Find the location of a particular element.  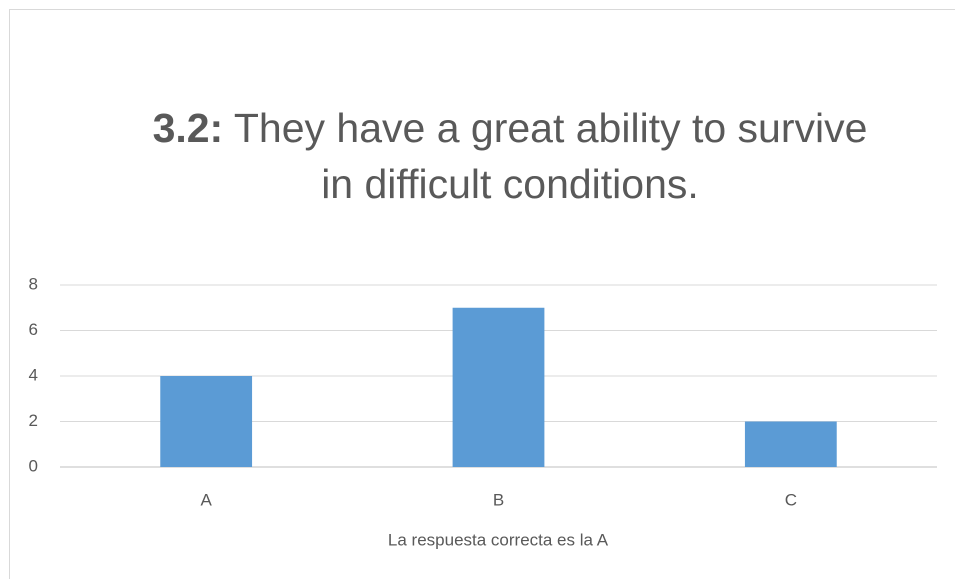

title-label: 3.2: is located at coordinates (188, 128).